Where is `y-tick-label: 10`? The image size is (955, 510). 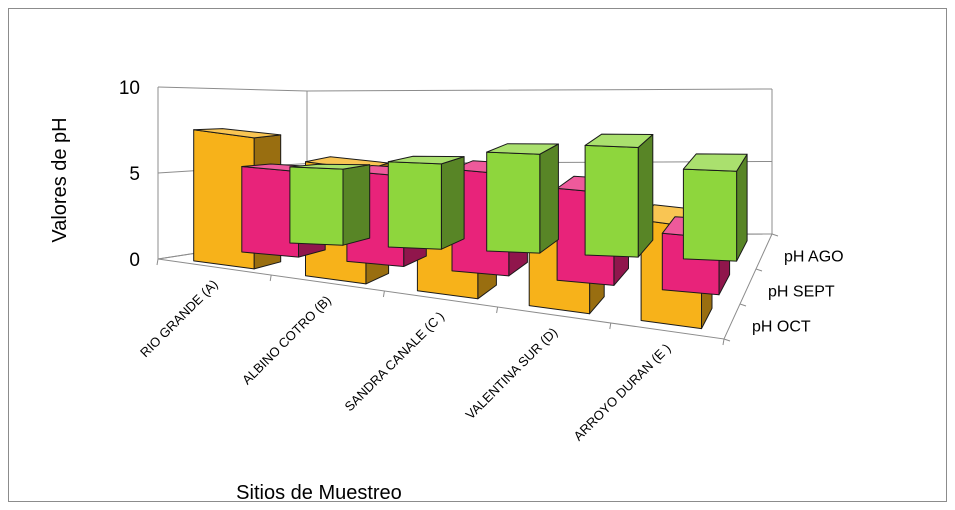
y-tick-label: 10 is located at coordinates (129, 88).